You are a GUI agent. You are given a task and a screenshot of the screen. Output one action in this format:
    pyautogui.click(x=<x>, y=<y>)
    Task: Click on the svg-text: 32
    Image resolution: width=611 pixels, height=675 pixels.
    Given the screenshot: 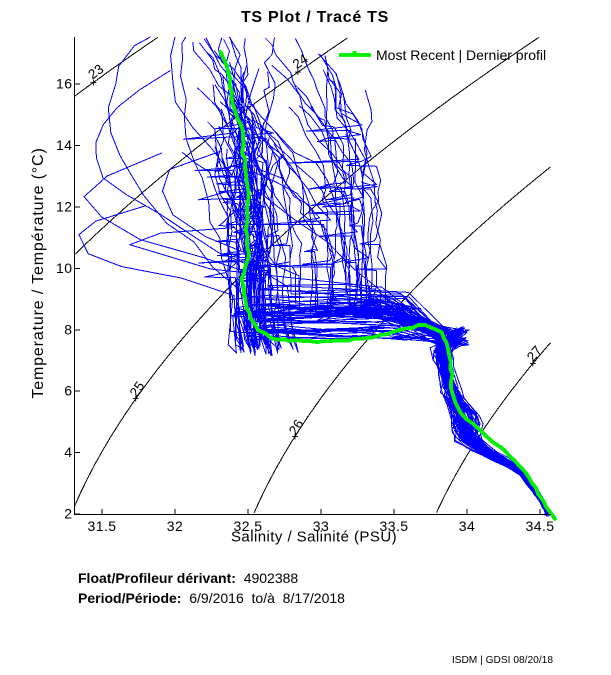 What is the action you would take?
    pyautogui.click(x=175, y=526)
    